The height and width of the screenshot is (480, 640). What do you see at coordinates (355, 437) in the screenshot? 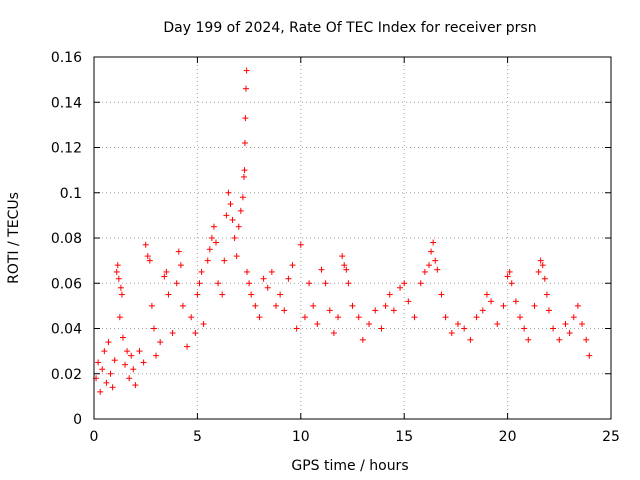
I see `x-tick-labels: 0 5 10 15 20 25` at bounding box center [355, 437].